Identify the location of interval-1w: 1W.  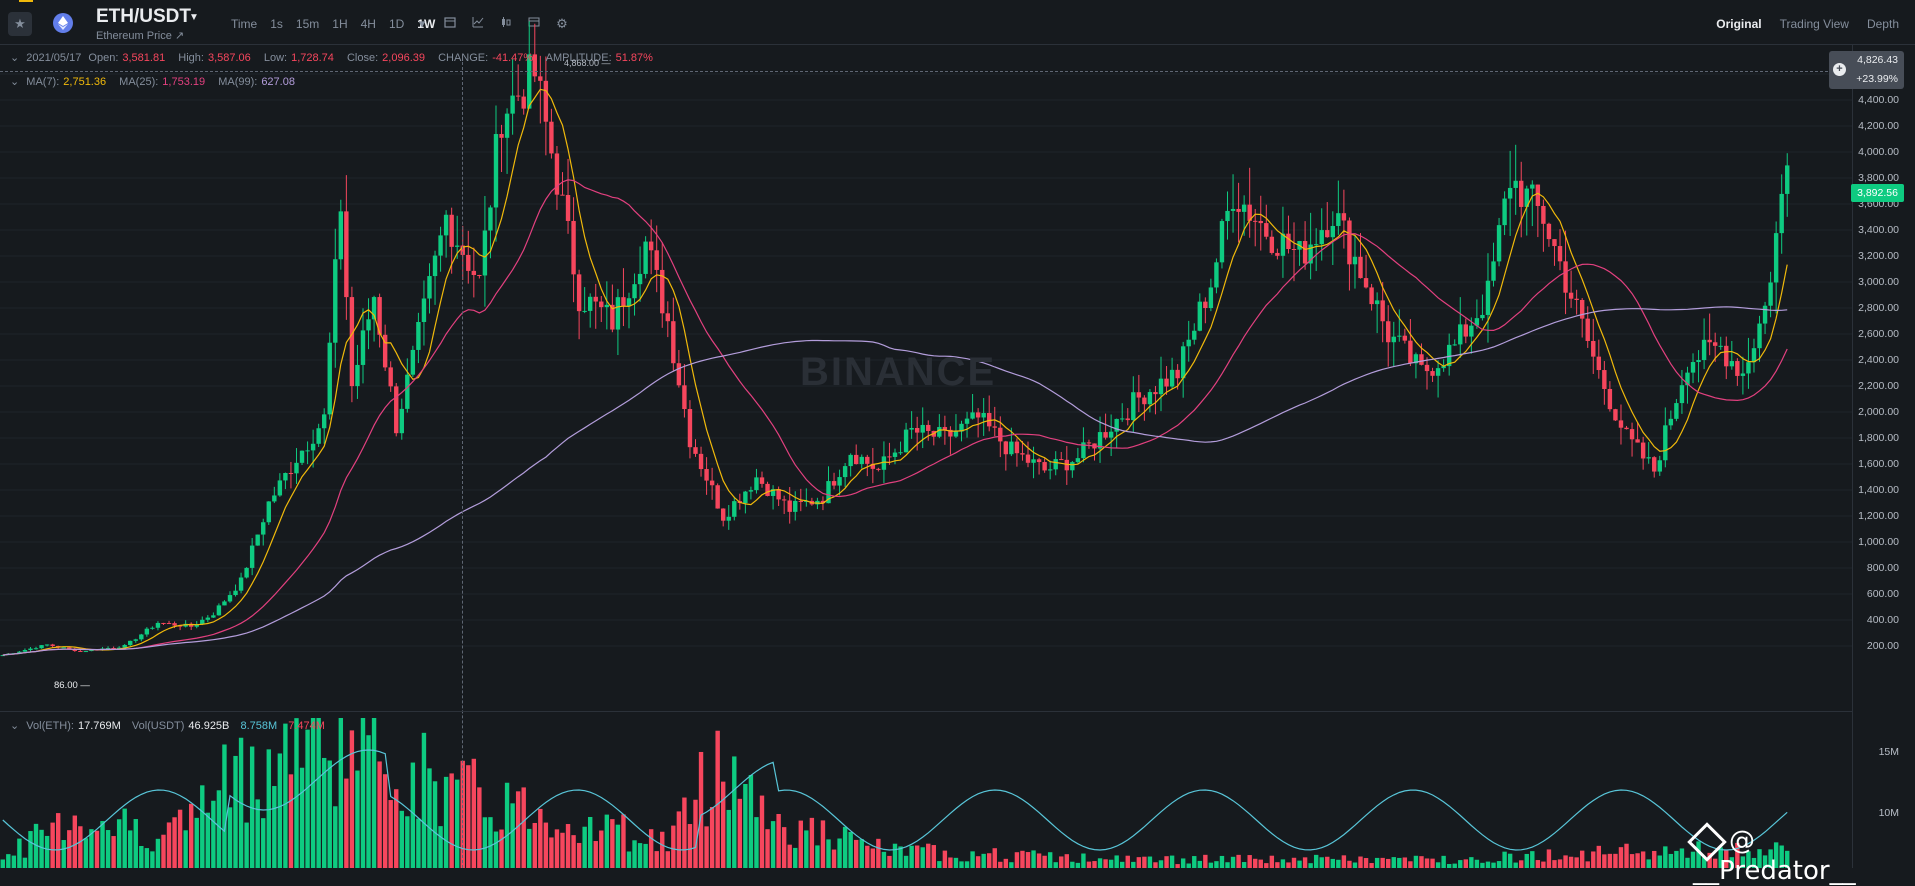
(426, 24).